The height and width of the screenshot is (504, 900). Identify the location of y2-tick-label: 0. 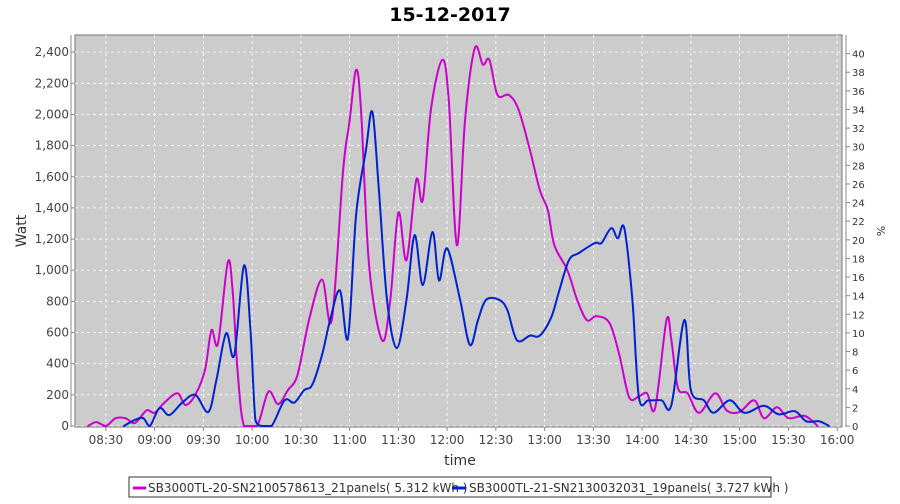
(855, 427).